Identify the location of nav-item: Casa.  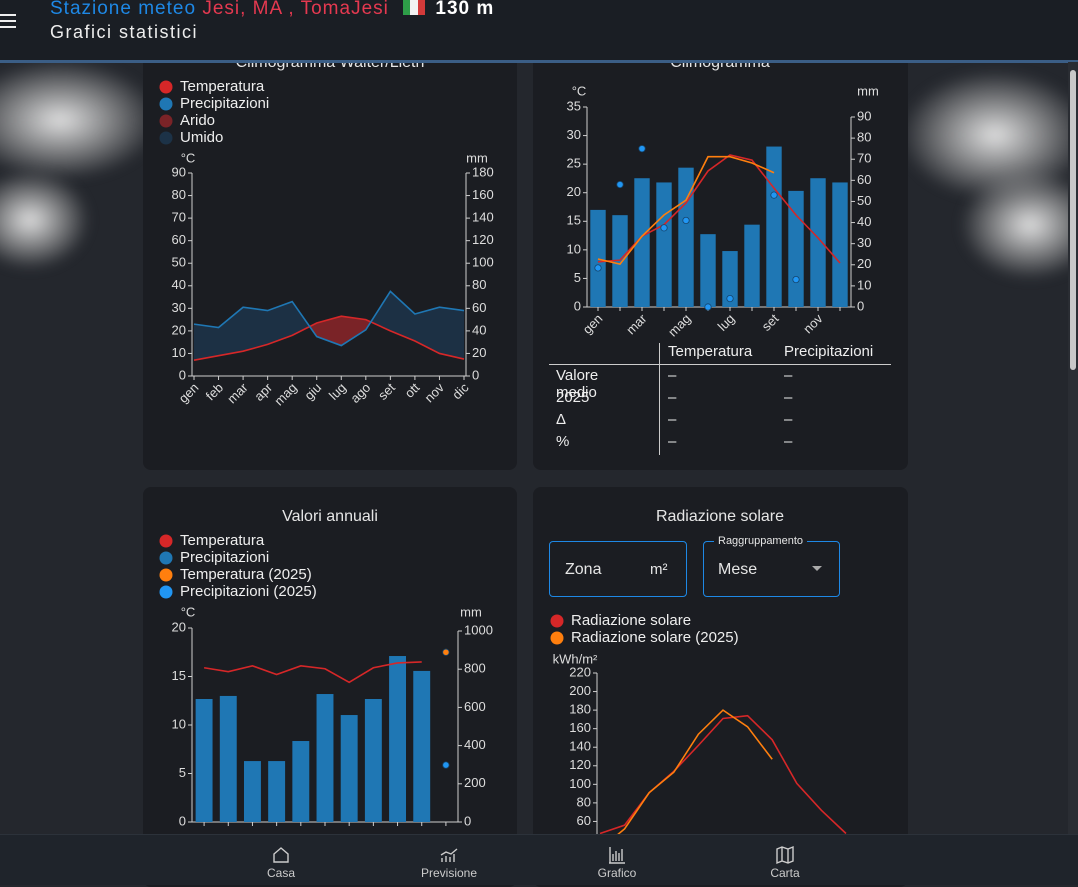
(281, 857).